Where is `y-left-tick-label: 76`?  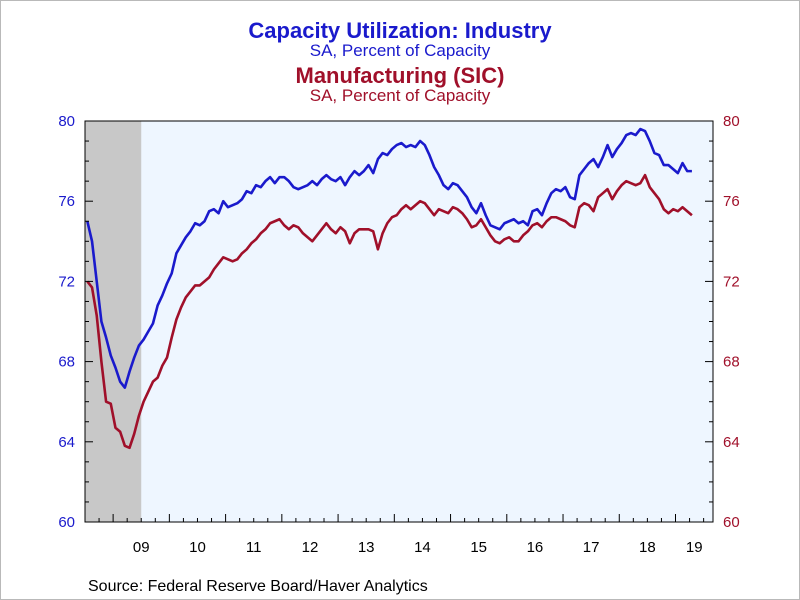 y-left-tick-label: 76 is located at coordinates (66, 201).